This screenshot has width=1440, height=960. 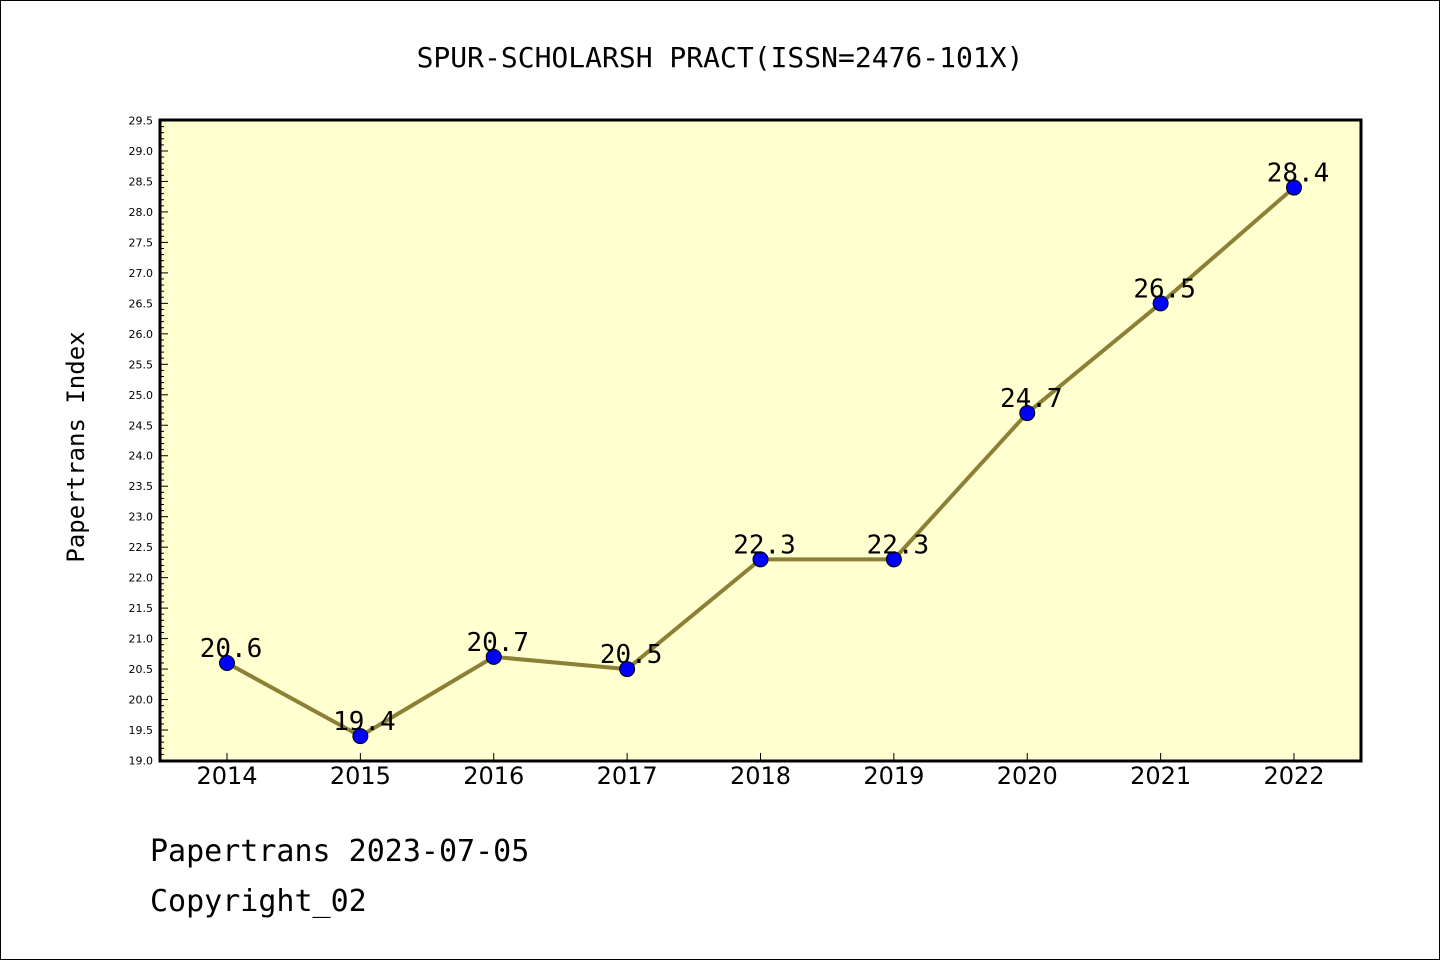 What do you see at coordinates (141, 578) in the screenshot?
I see `y-tick-label: 22.0` at bounding box center [141, 578].